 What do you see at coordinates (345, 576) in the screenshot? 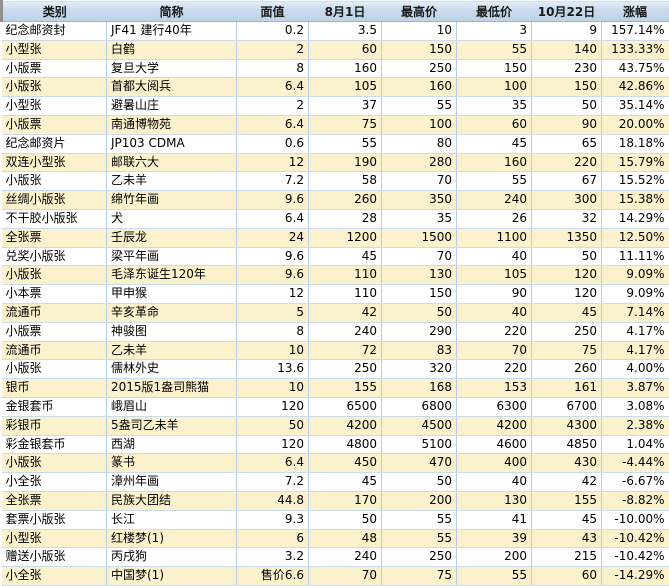
I see `cell-aug1: 70` at bounding box center [345, 576].